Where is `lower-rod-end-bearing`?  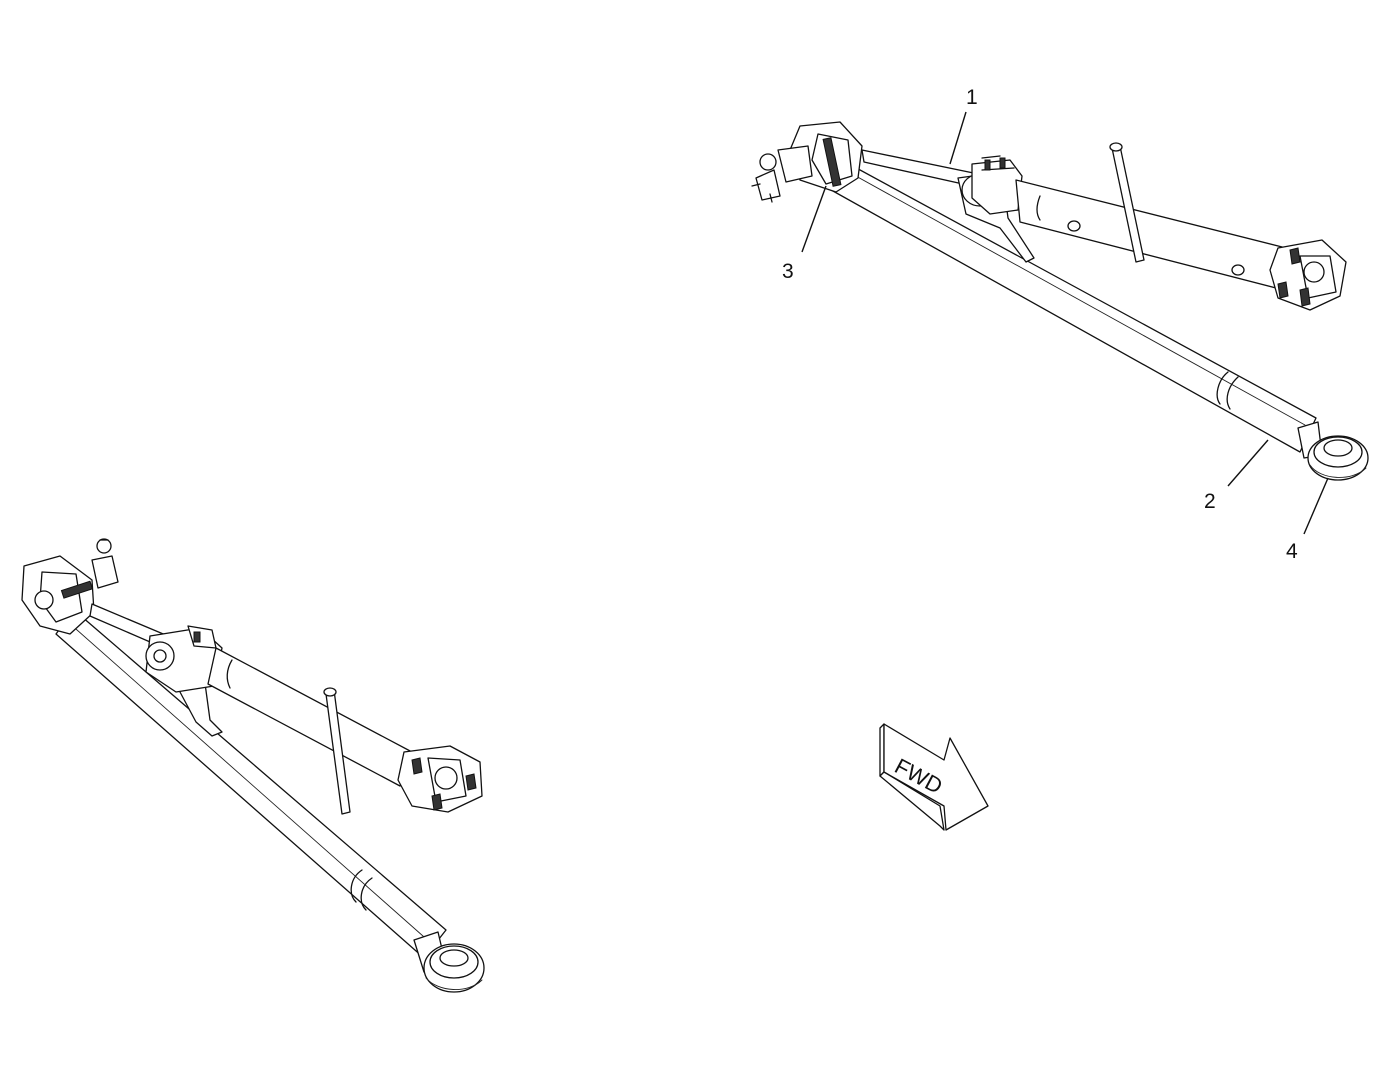 lower-rod-end-bearing is located at coordinates (449, 962).